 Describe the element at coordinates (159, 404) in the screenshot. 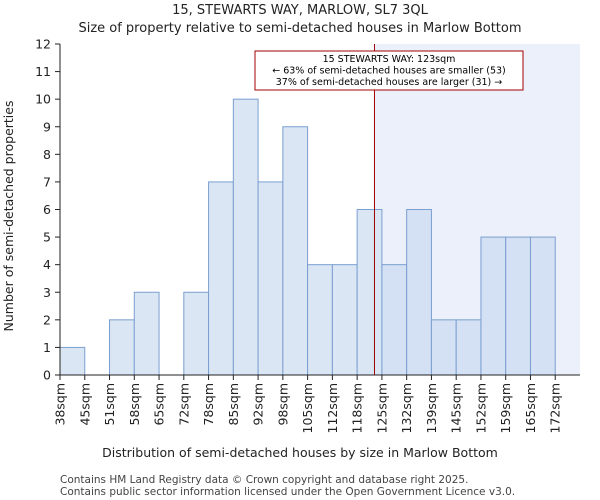

I see `x-tick-label: 65sqm` at that location.